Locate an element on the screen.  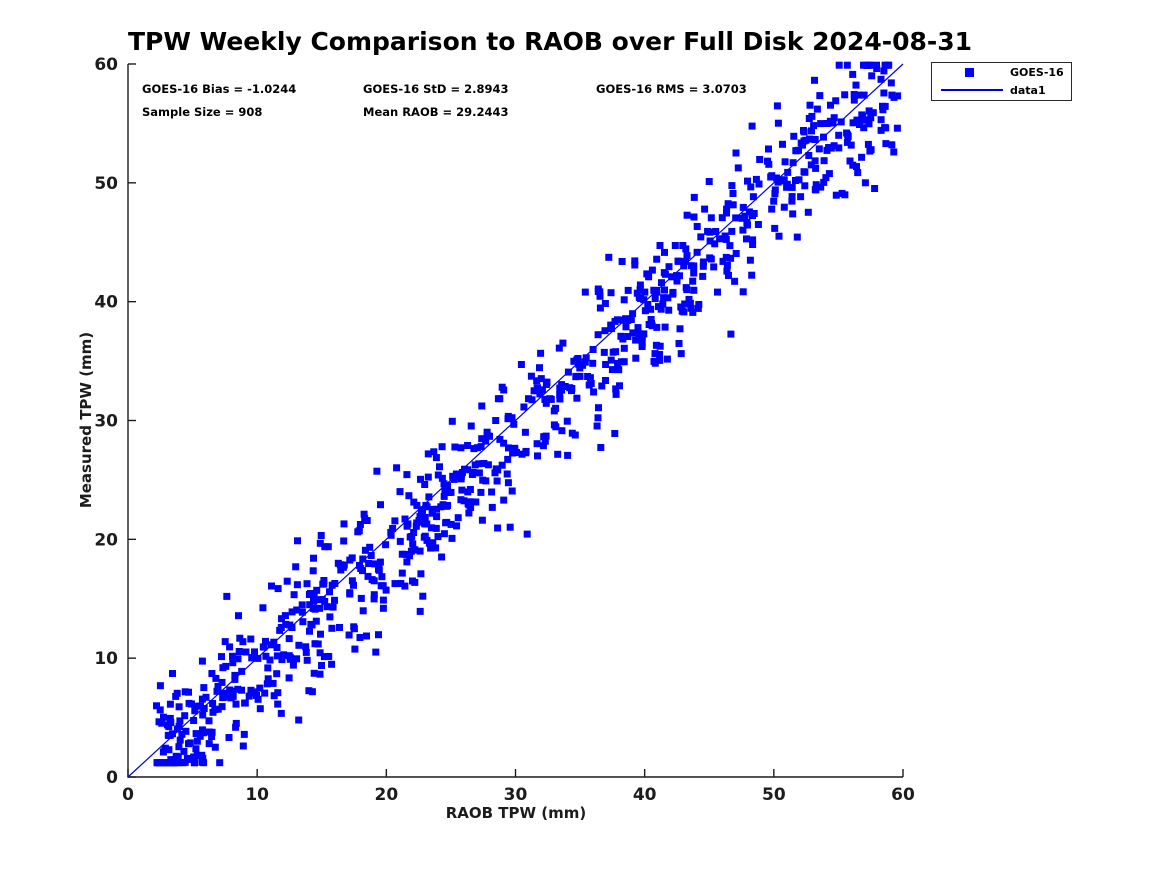
line-marker-icon is located at coordinates (972, 90).